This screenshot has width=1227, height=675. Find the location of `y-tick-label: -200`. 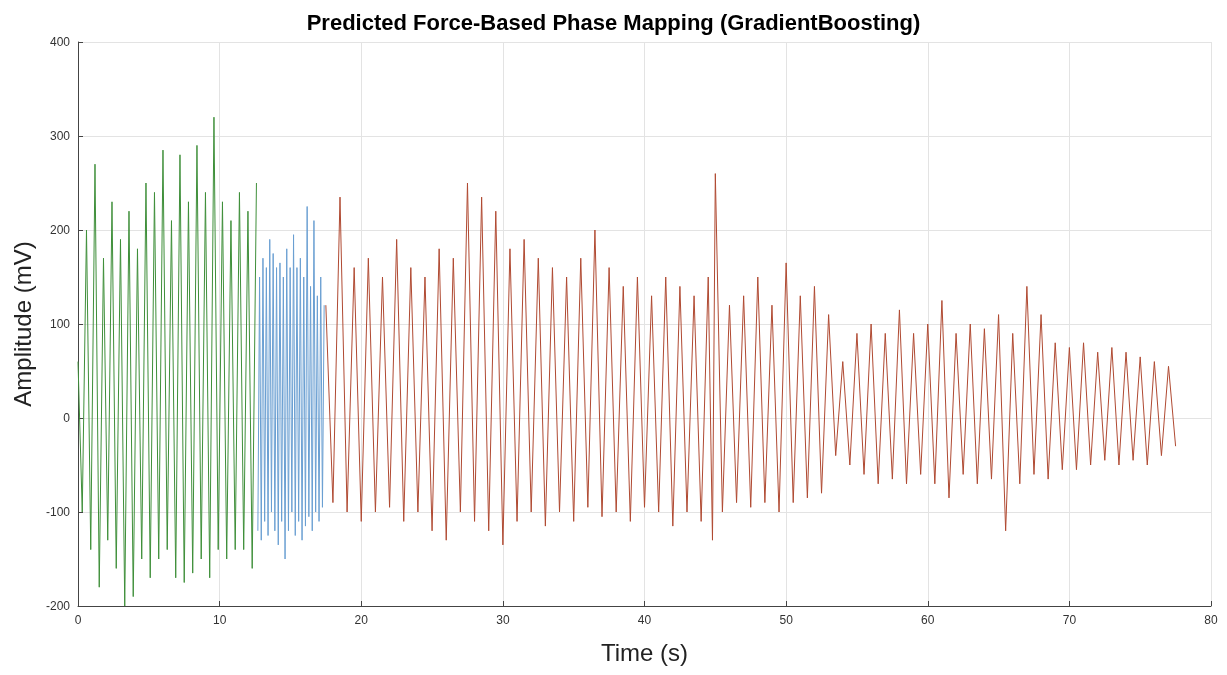

y-tick-label: -200 is located at coordinates (58, 606).